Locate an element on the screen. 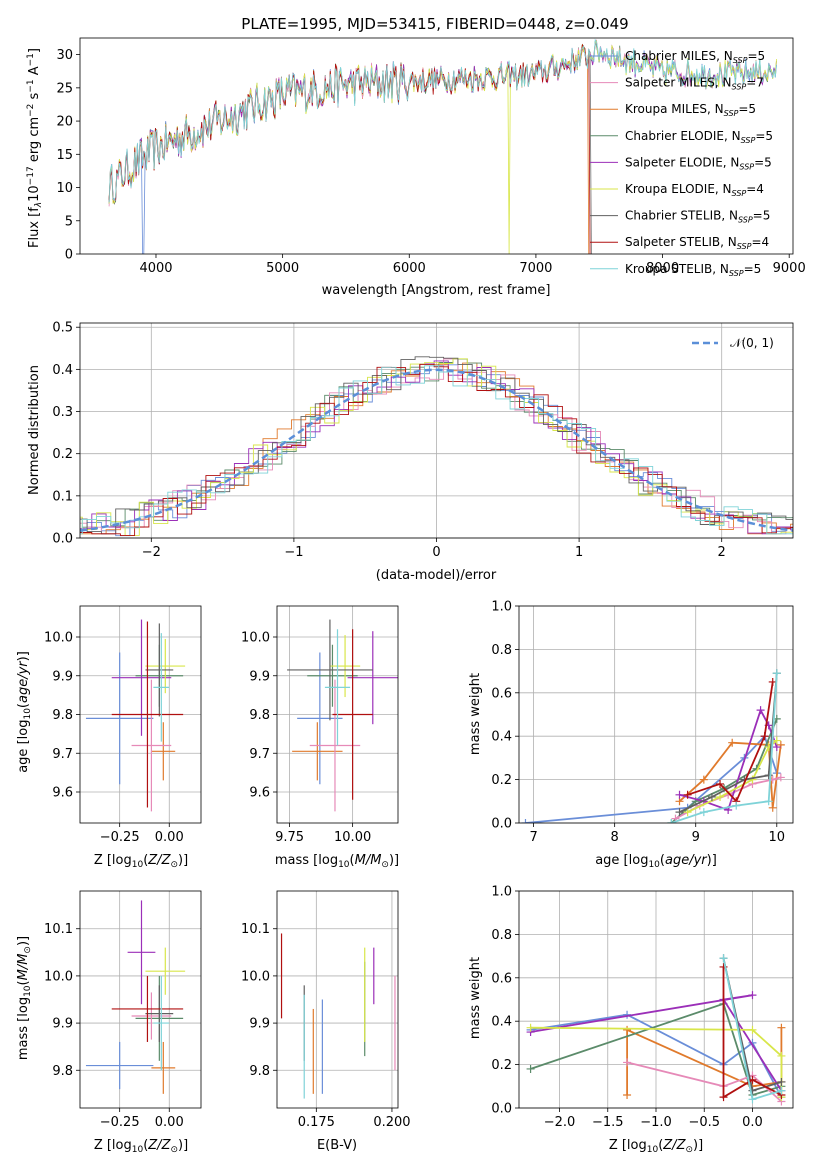  residuals-ylabel: Normed distribution is located at coordinates (34, 430).